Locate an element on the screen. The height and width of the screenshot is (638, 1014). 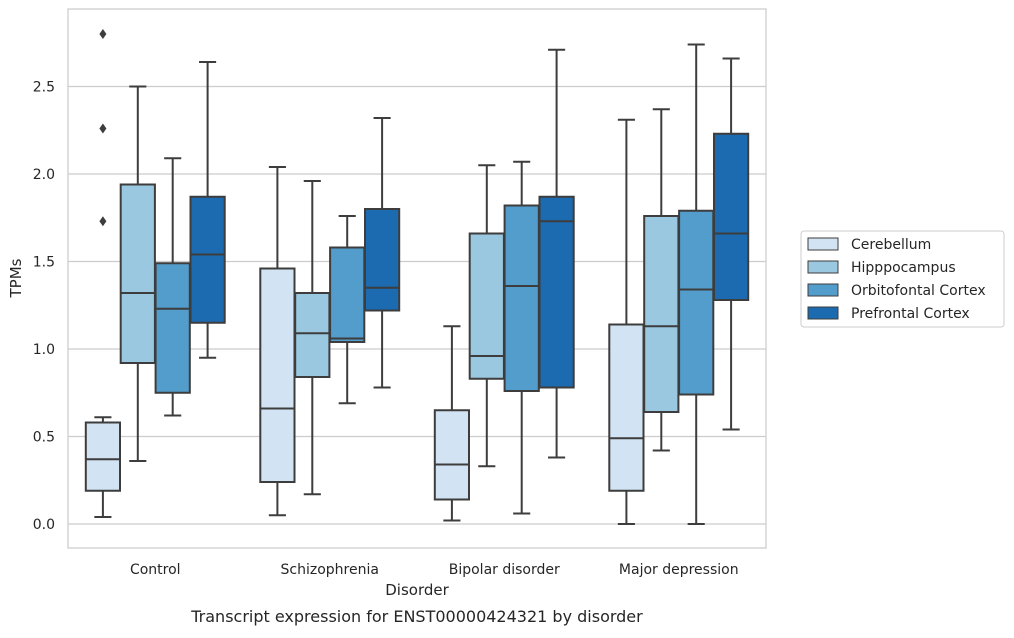
y-tick-label: 0.0 is located at coordinates (44, 525).